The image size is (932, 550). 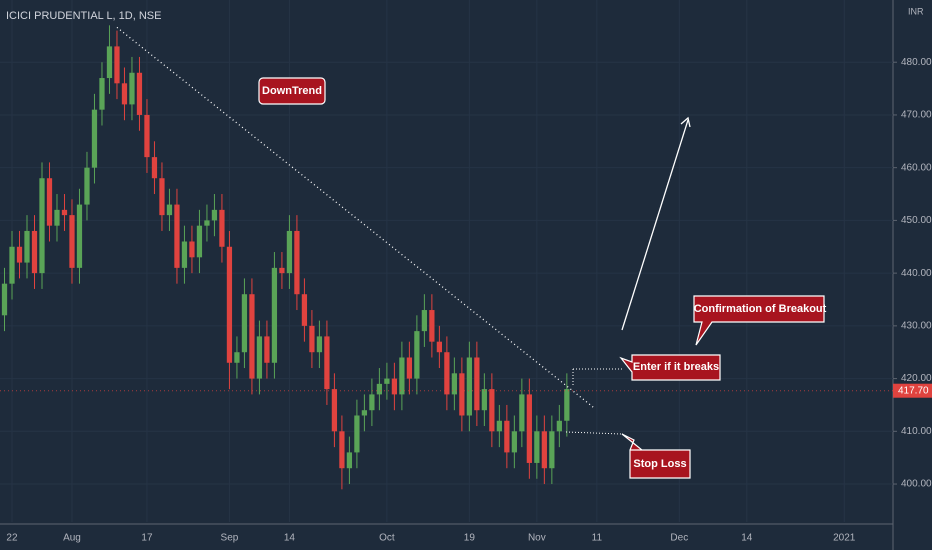 What do you see at coordinates (470, 538) in the screenshot?
I see `x-tick-label: 19` at bounding box center [470, 538].